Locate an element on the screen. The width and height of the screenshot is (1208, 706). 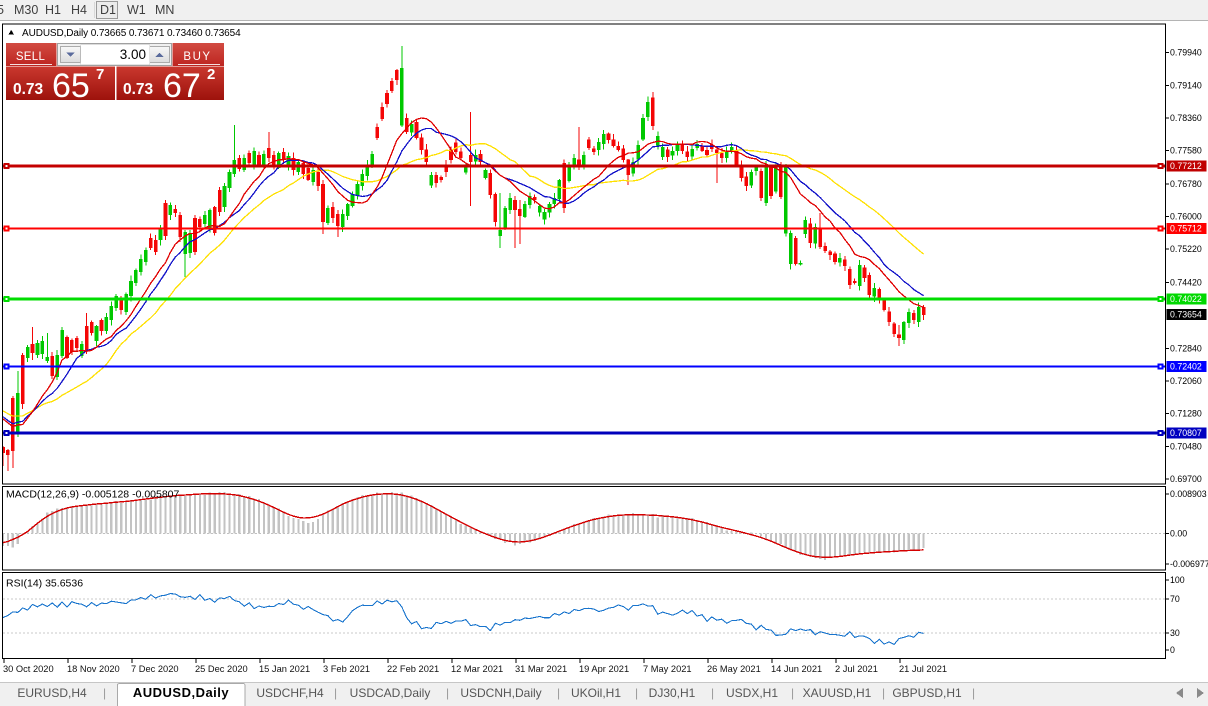
svg-text: 7 Dec 2020 is located at coordinates (155, 669).